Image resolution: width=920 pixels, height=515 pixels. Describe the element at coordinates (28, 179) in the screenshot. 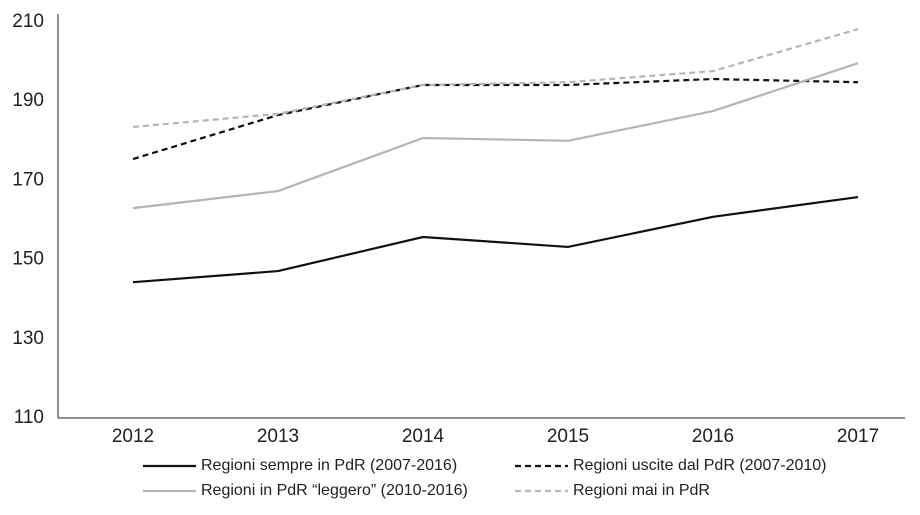

I see `y-tick-label: 170` at that location.